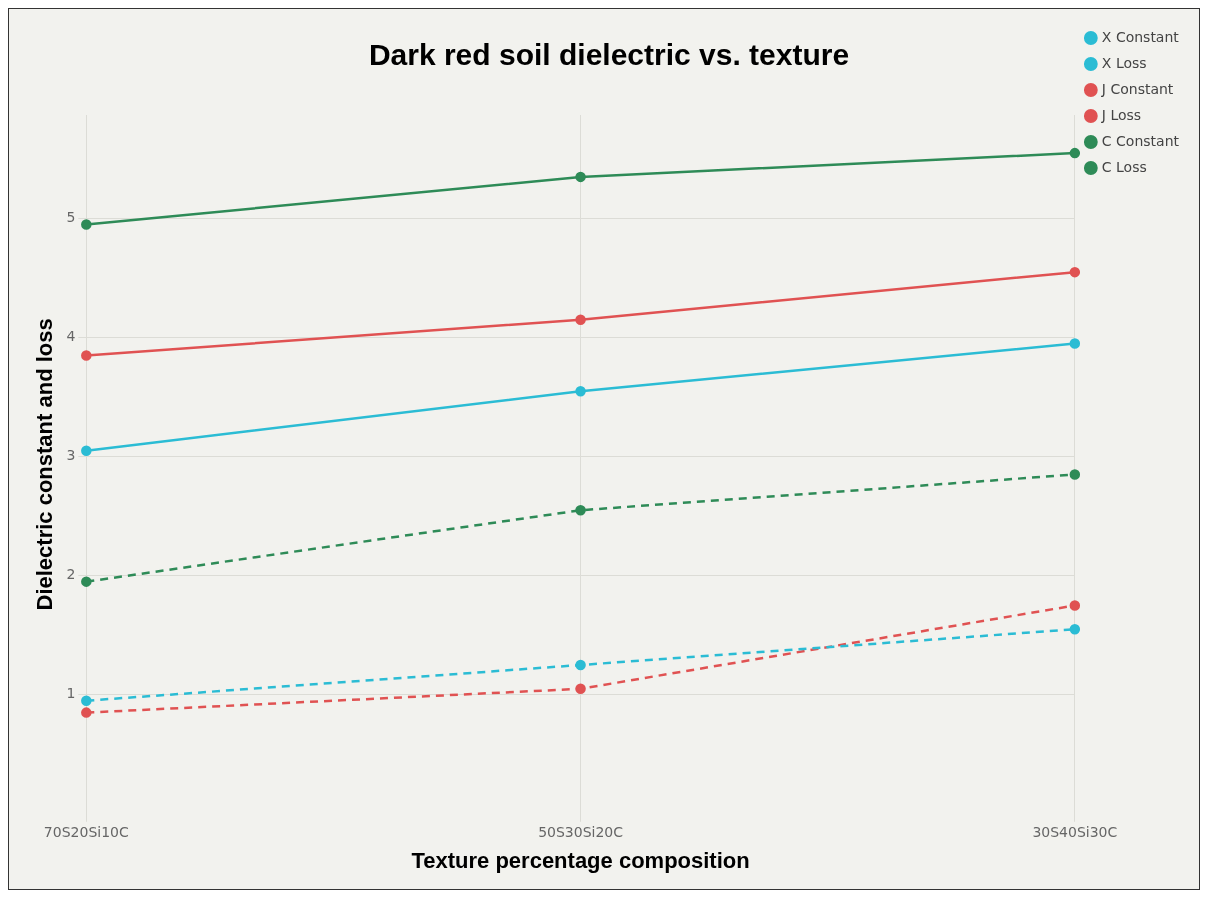  I want to click on y-tick-label: 3, so click(71, 455).